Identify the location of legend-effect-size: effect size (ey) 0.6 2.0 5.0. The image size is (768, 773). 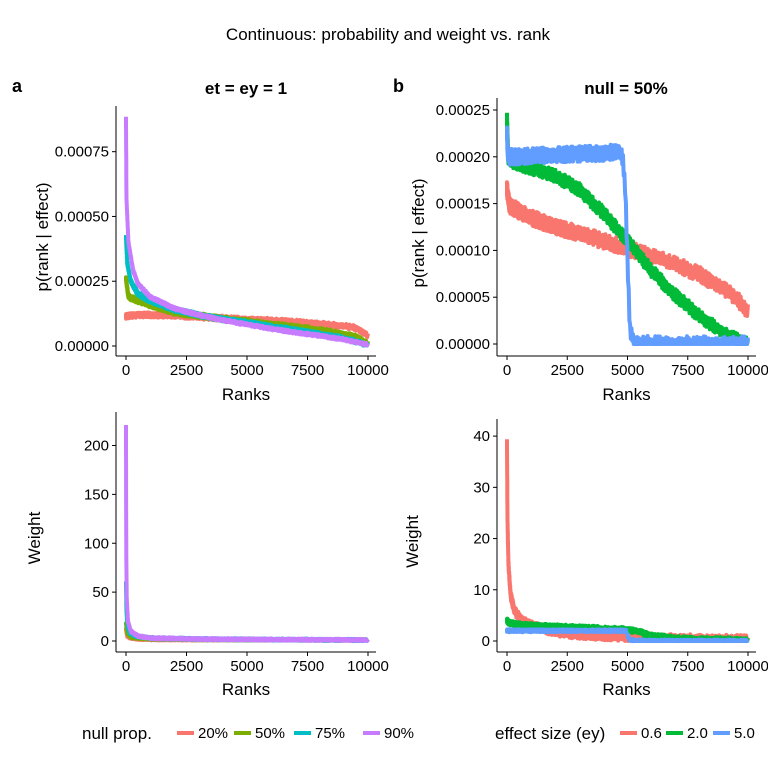
(625, 733).